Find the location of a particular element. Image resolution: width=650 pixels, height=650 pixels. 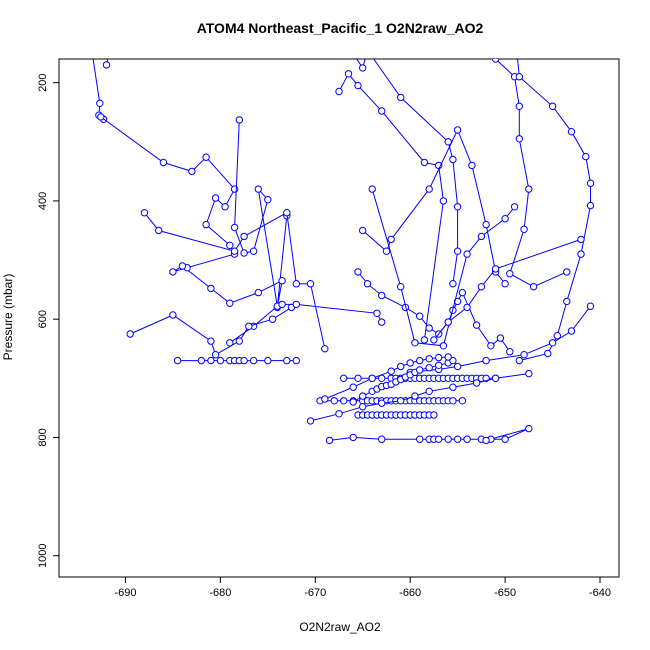

x-axis-label: O2N2raw_AO2 is located at coordinates (340, 627).